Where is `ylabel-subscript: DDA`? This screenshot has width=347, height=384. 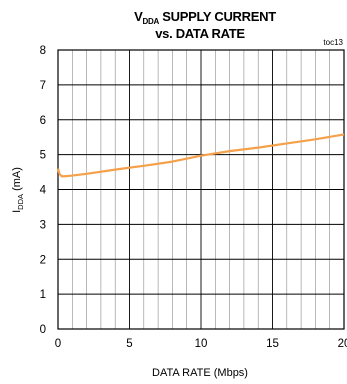
ylabel-subscript: DDA is located at coordinates (20, 202).